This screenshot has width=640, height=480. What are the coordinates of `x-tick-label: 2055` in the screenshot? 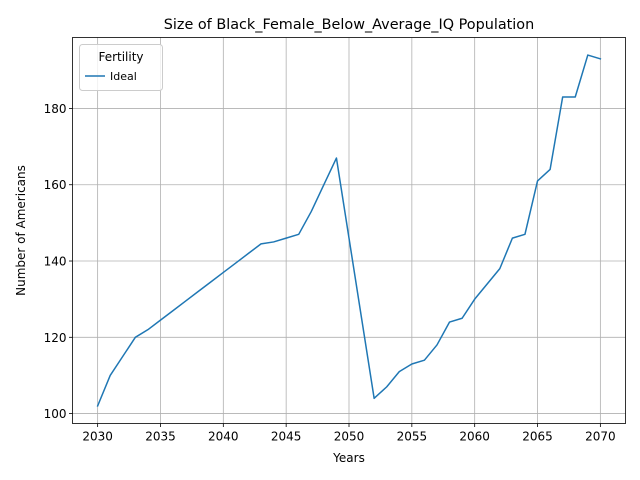 It's located at (412, 437).